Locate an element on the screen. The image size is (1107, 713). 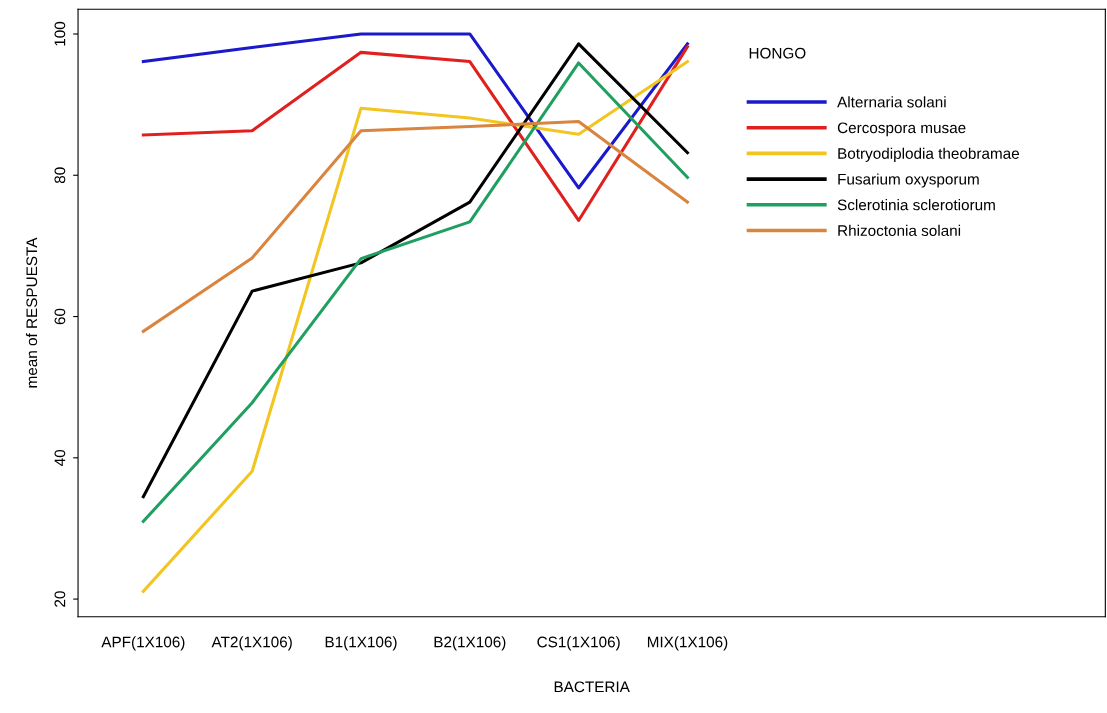
y-axis-title: mean of RESPUESTA is located at coordinates (31, 312).